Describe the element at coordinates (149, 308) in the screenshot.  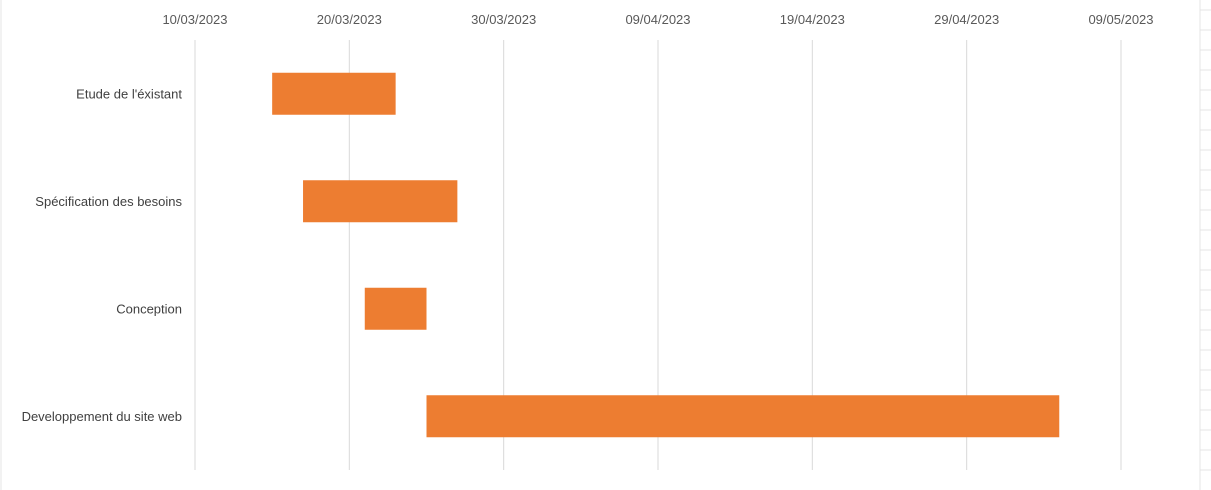
I see `task-label: Conception` at that location.